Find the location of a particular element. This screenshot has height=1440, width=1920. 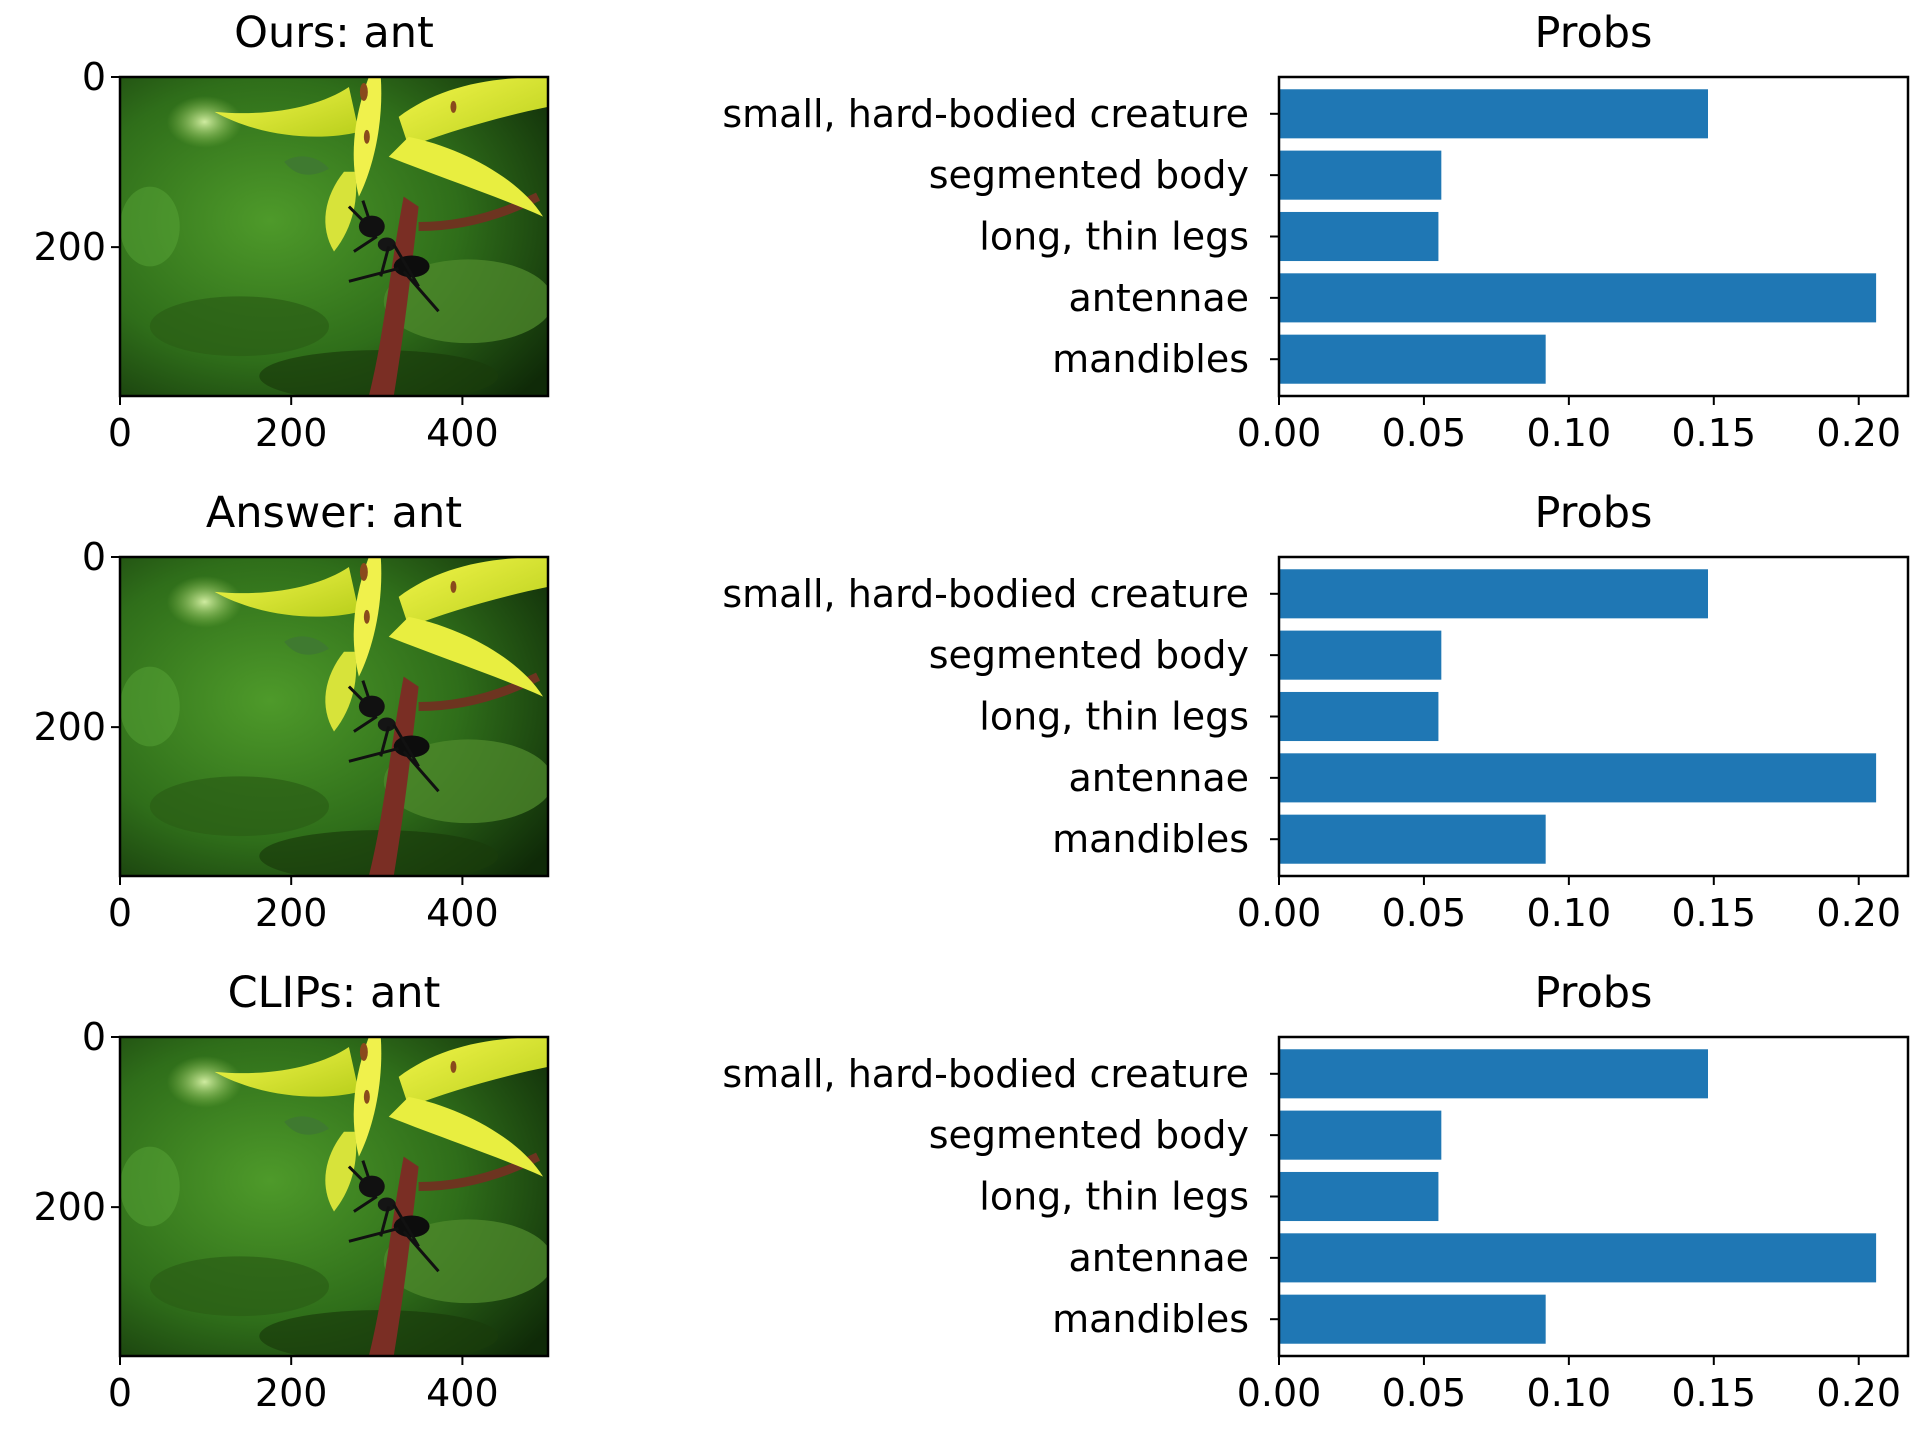

image-title: Answer: ant is located at coordinates (334, 513).